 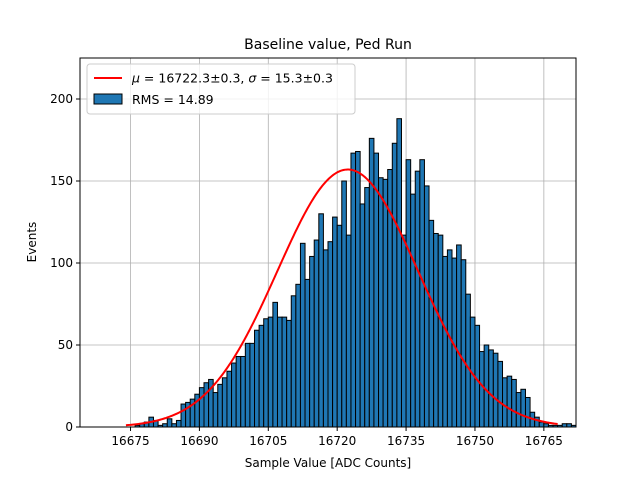 I want to click on x-axis-label: Sample Value [ADC Counts], so click(x=328, y=463).